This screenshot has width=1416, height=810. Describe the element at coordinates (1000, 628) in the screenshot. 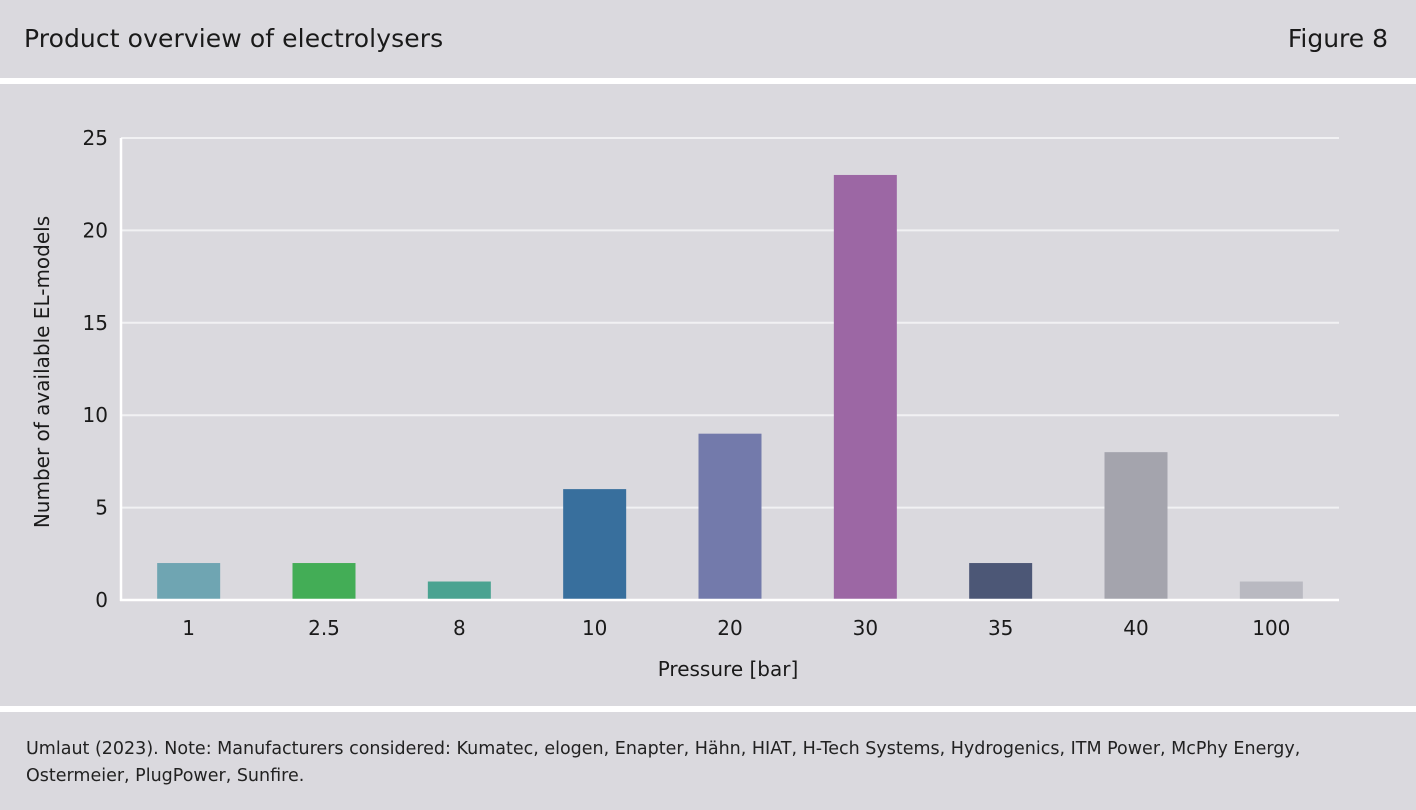

I see `x-tick-label: 35` at that location.